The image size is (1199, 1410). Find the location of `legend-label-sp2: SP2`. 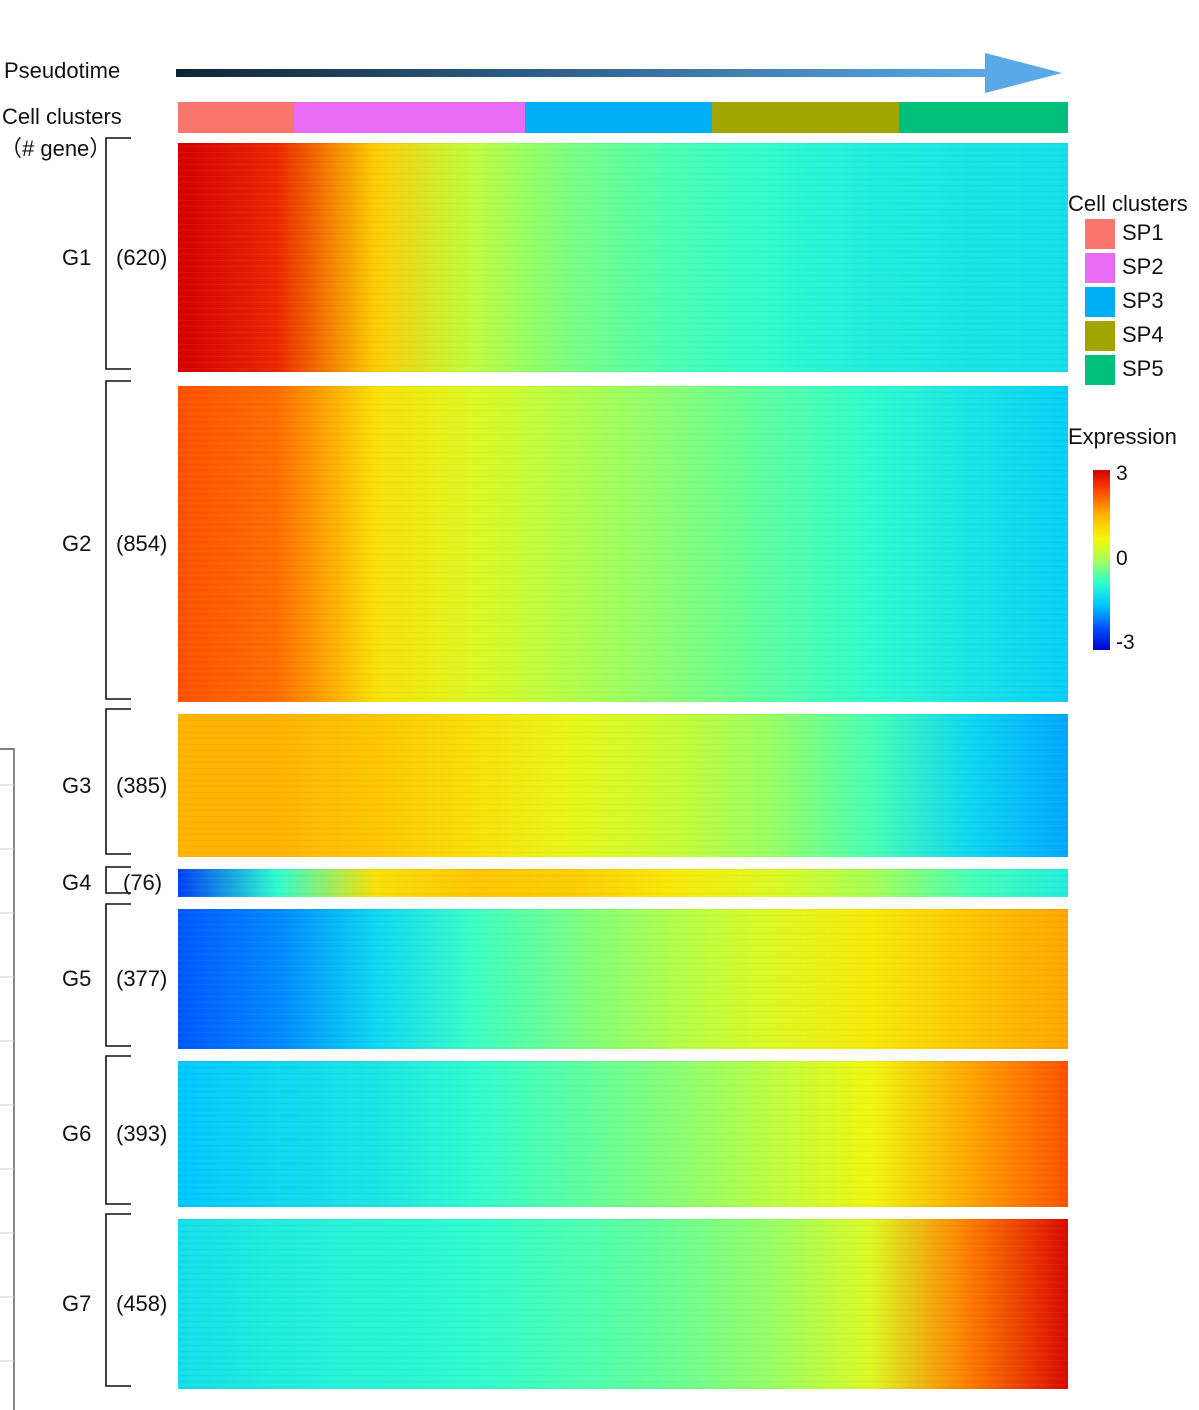

legend-label-sp2: SP2 is located at coordinates (1143, 266).